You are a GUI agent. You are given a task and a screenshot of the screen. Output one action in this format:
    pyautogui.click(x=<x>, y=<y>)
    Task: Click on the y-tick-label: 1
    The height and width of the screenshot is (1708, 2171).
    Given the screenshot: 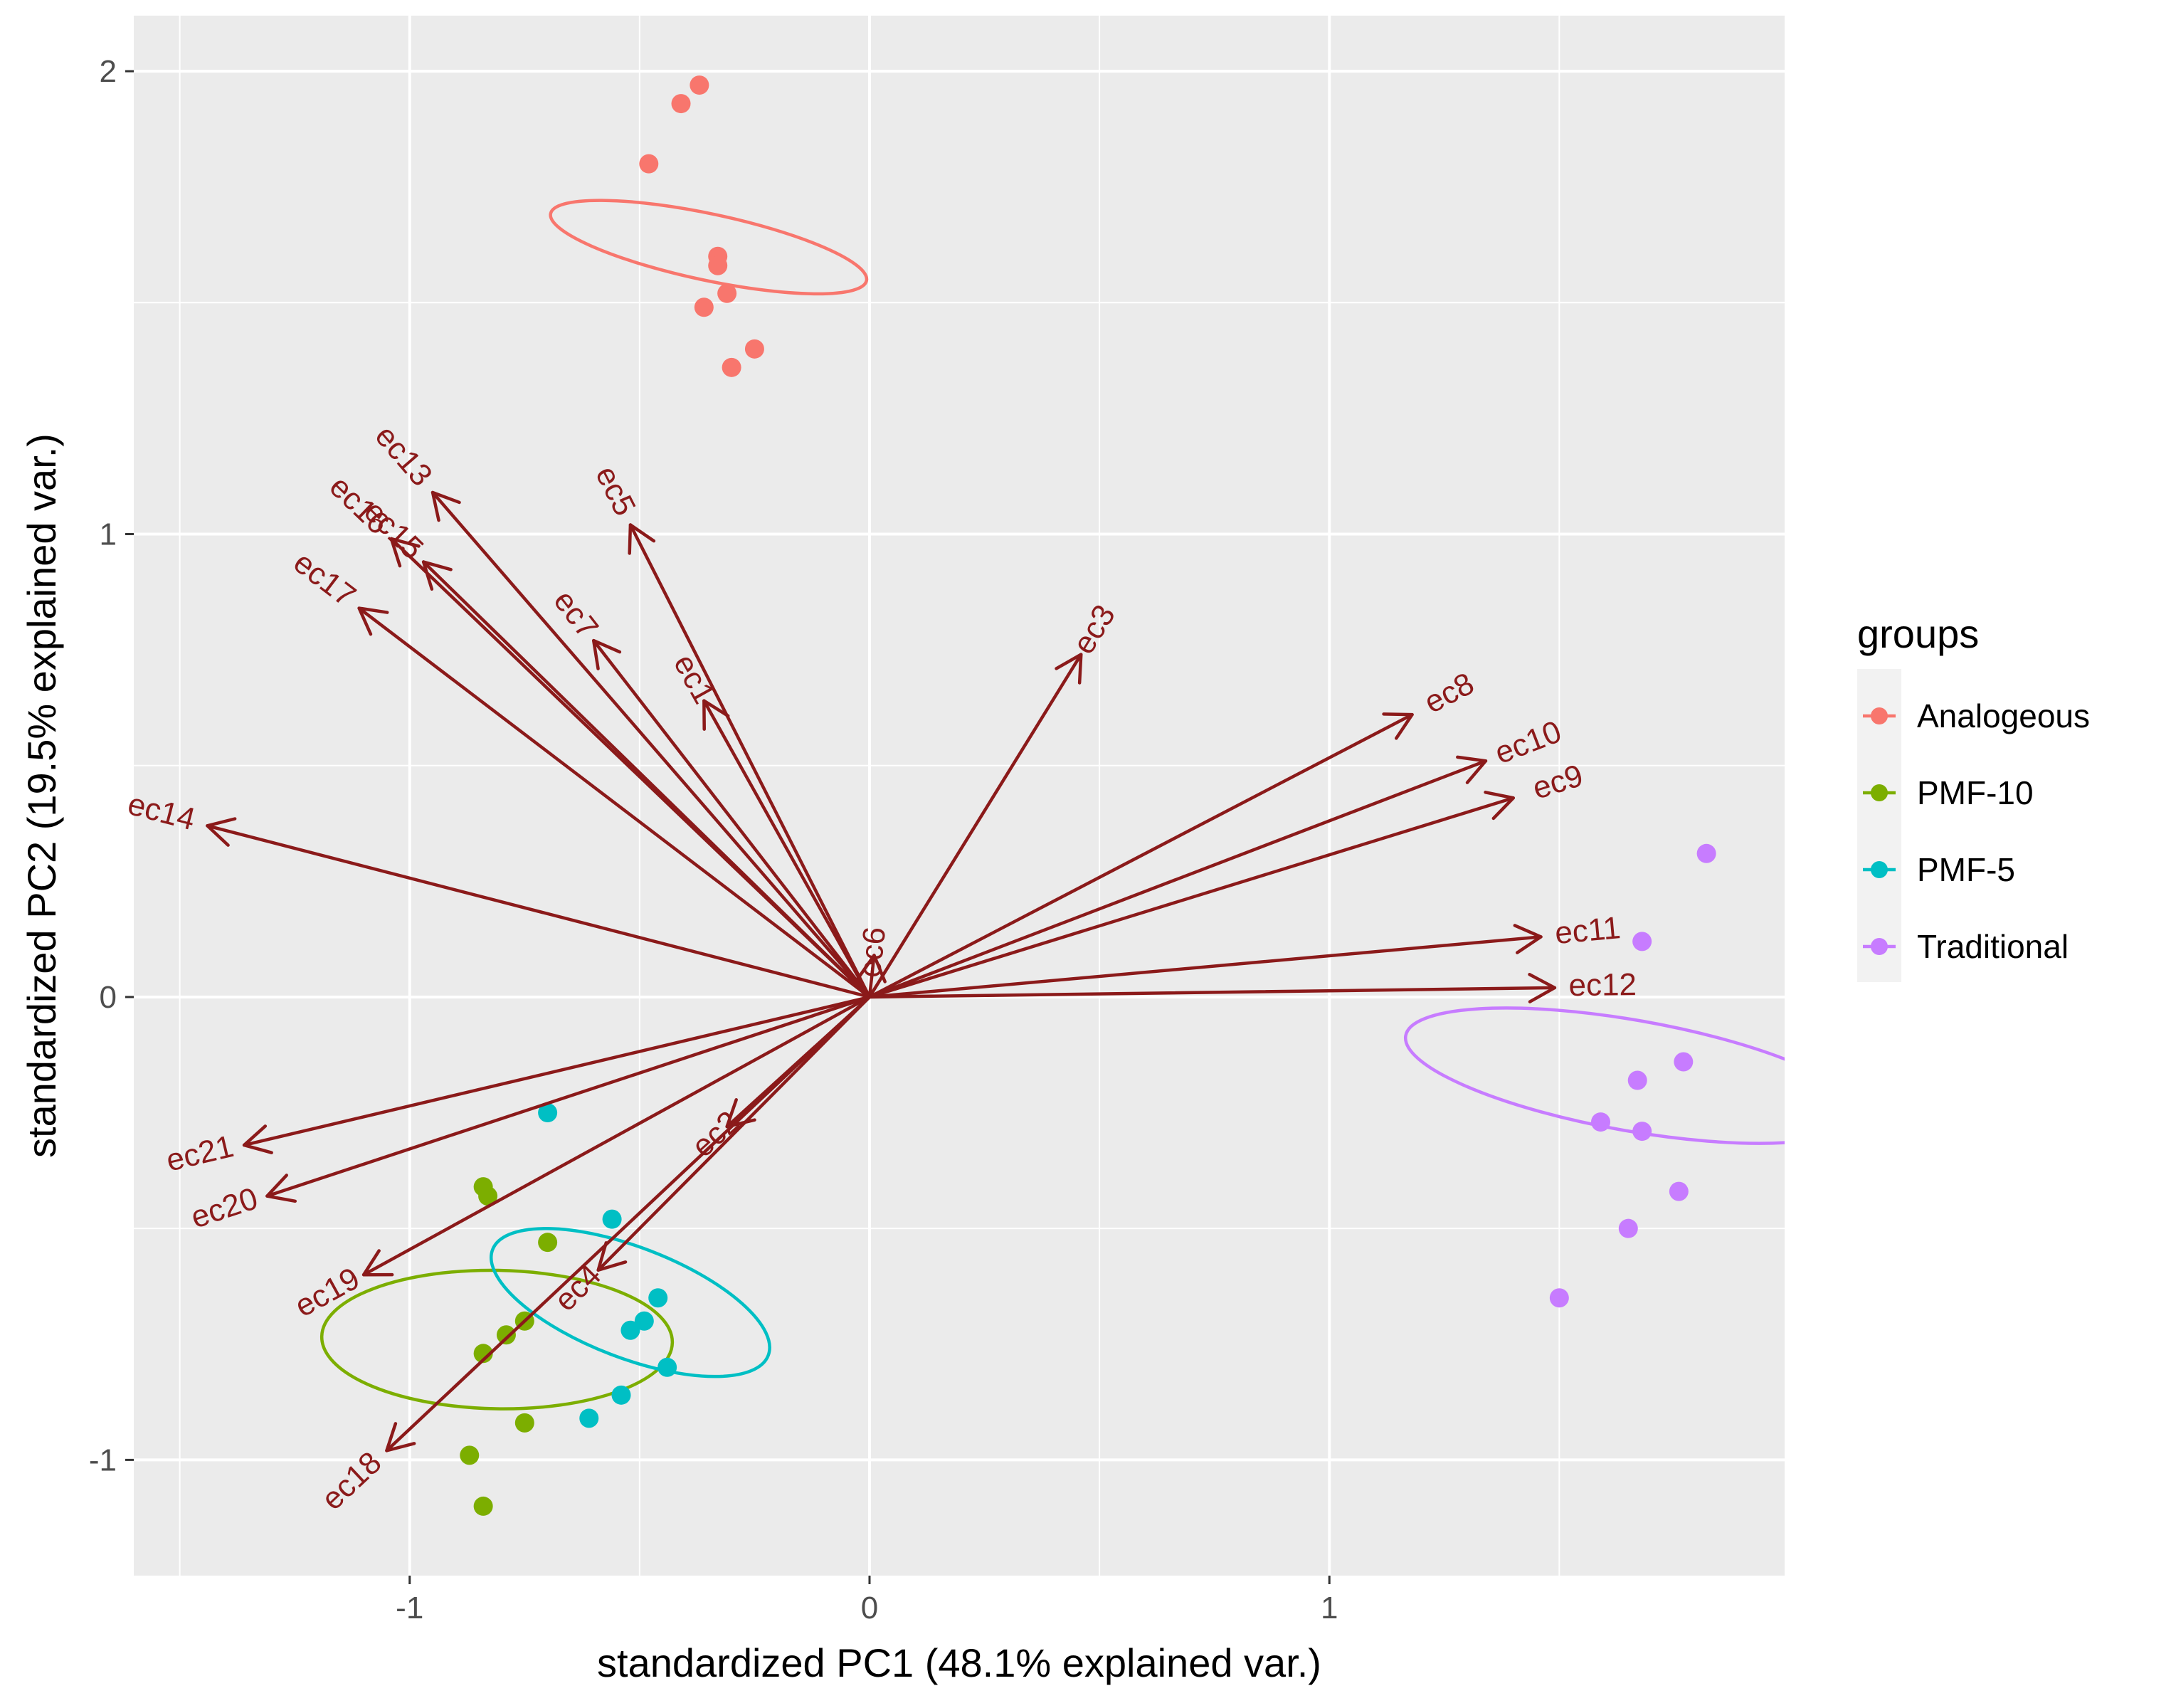 What is the action you would take?
    pyautogui.click(x=109, y=534)
    